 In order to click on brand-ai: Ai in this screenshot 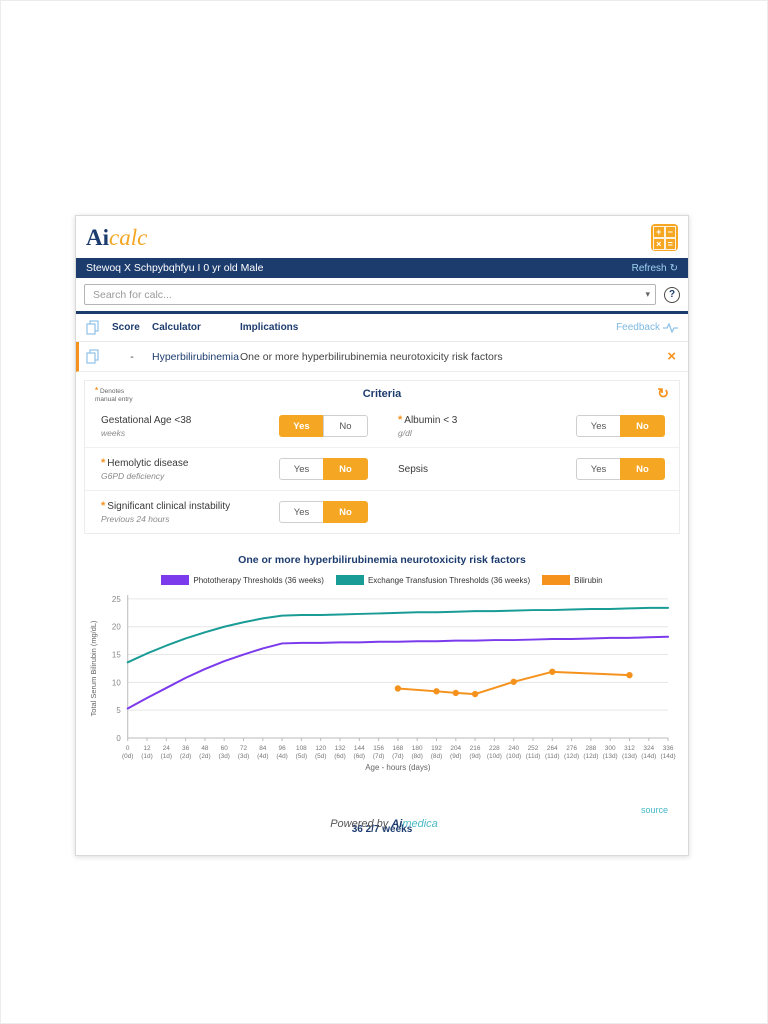, I will do `click(397, 824)`.